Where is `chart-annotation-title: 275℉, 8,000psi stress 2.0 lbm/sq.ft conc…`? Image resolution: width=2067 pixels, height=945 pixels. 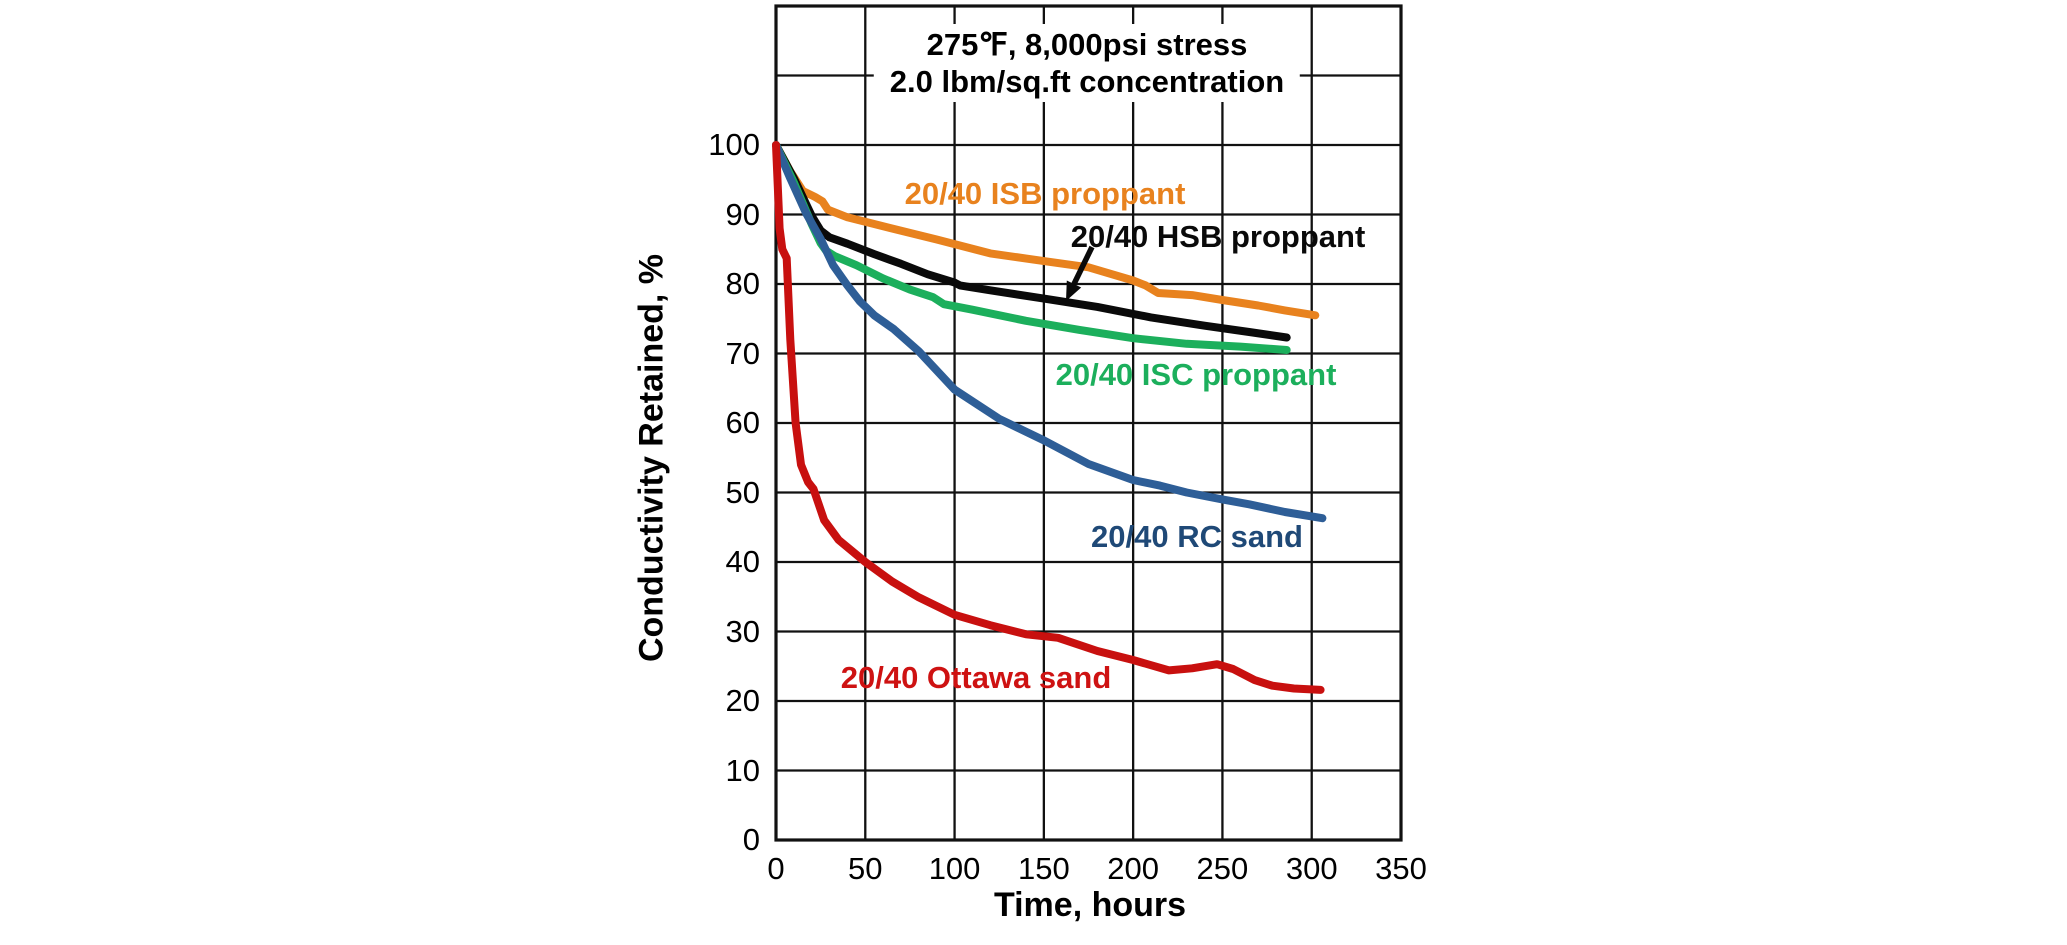
chart-annotation-title: 275℉, 8,000psi stress 2.0 lbm/sq.ft conc… is located at coordinates (1087, 63).